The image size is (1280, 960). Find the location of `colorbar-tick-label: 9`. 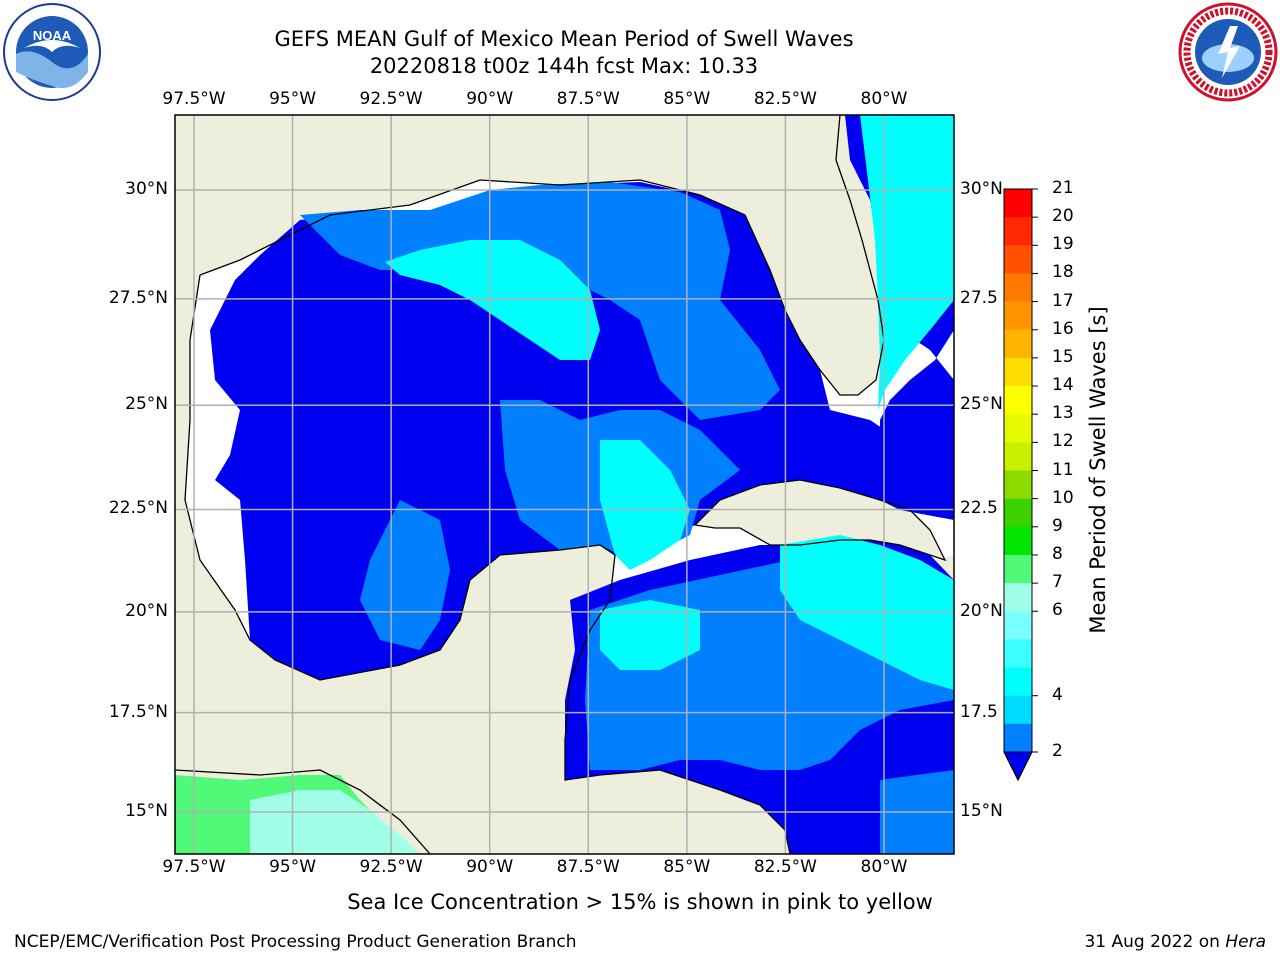

colorbar-tick-label: 9 is located at coordinates (1057, 525).